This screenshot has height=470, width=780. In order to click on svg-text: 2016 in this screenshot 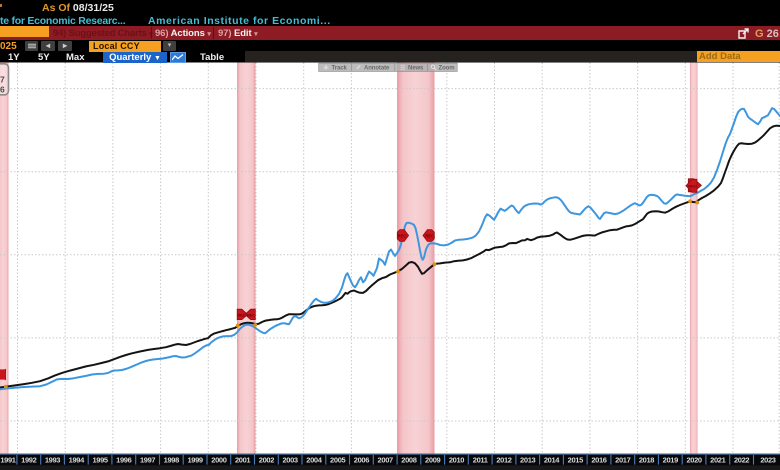, I will do `click(598, 459)`.